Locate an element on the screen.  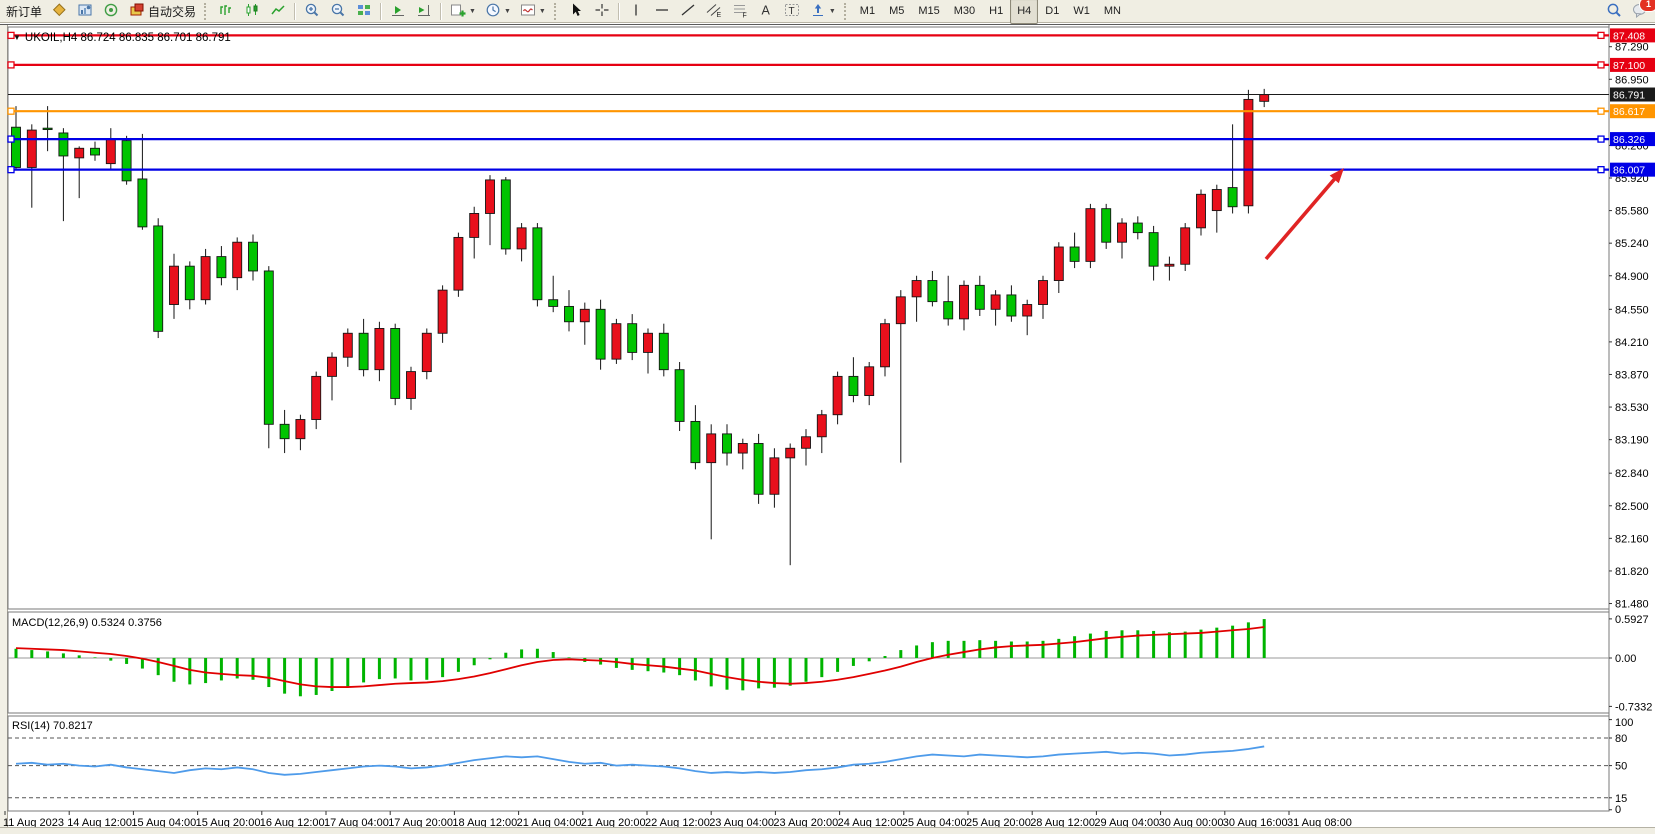
timeframe-m1-button: M1 is located at coordinates (867, 11).